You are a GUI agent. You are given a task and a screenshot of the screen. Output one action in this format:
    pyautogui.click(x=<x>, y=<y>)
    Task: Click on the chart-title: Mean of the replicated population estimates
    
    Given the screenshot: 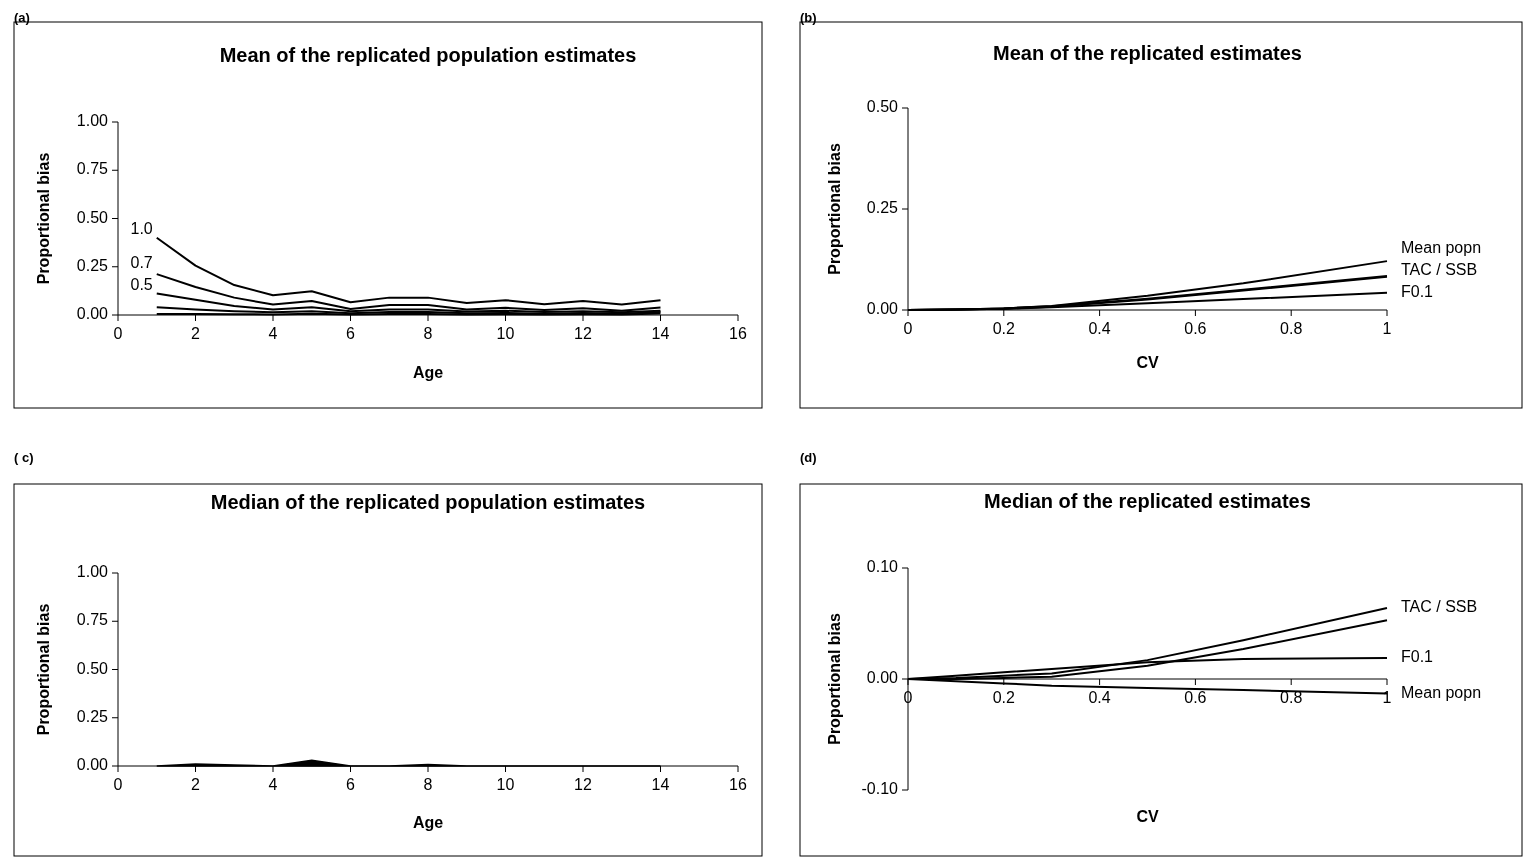 What is the action you would take?
    pyautogui.click(x=428, y=55)
    